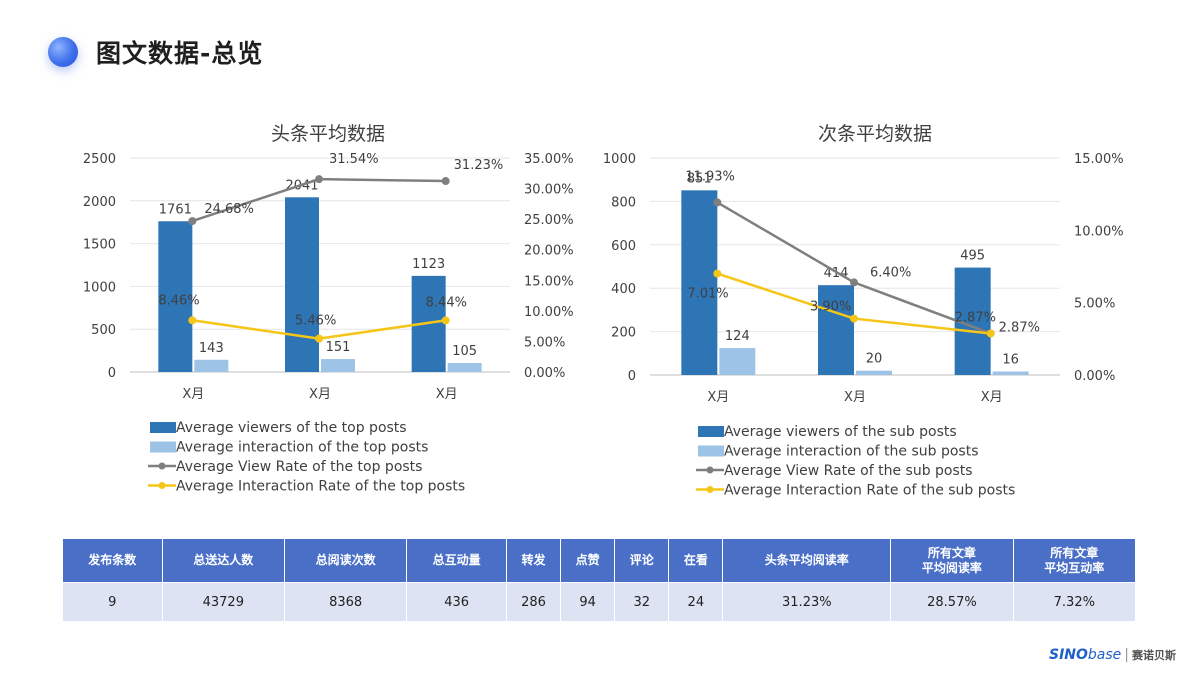 This screenshot has height=675, width=1200. What do you see at coordinates (464, 351) in the screenshot?
I see `bar-value-label: 105` at bounding box center [464, 351].